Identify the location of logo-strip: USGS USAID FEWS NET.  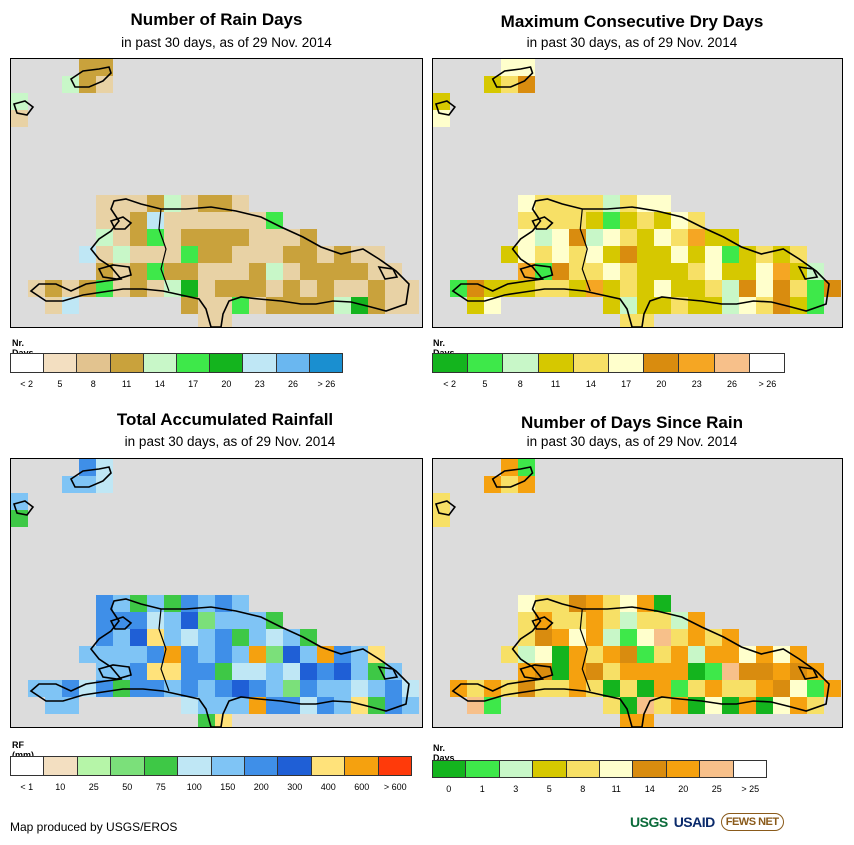
(740, 822).